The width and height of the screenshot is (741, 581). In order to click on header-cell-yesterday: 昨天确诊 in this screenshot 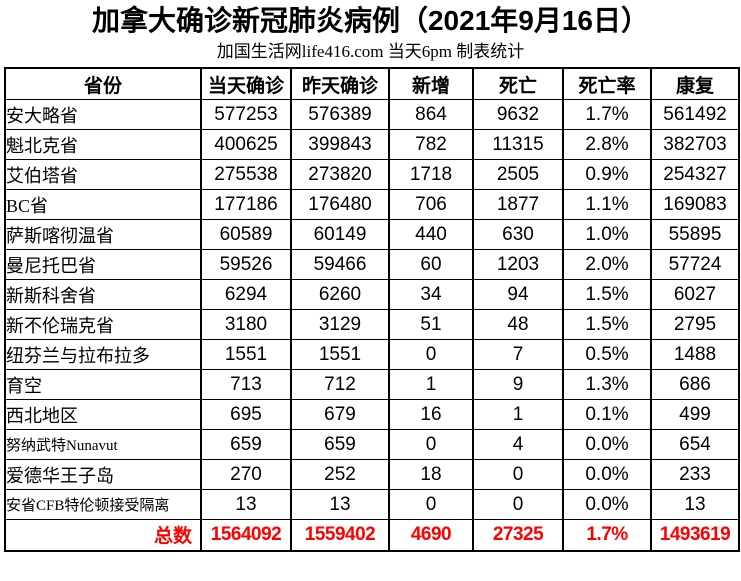, I will do `click(340, 83)`.